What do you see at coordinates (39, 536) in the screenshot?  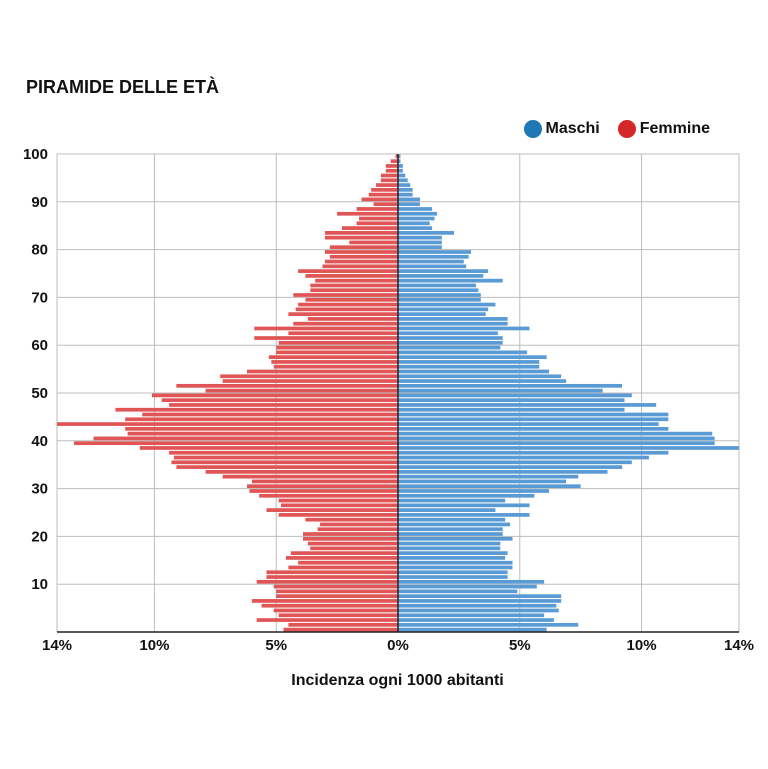 I see `y-tick-label-20: 20` at bounding box center [39, 536].